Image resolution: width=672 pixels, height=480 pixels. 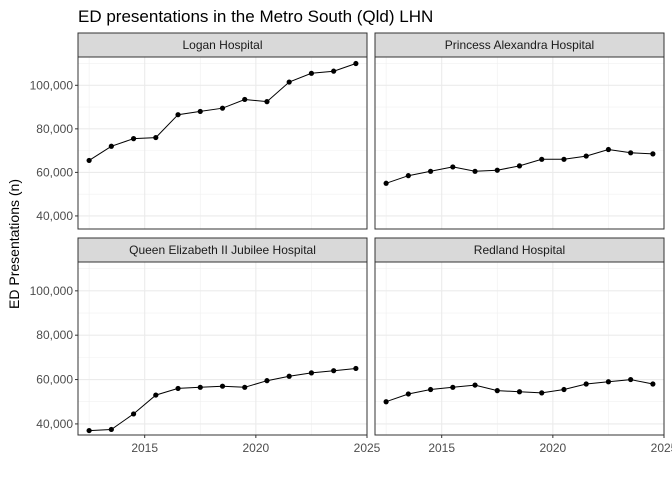 I want to click on strip-label-redland-hospital: Redland Hospital, so click(x=519, y=250).